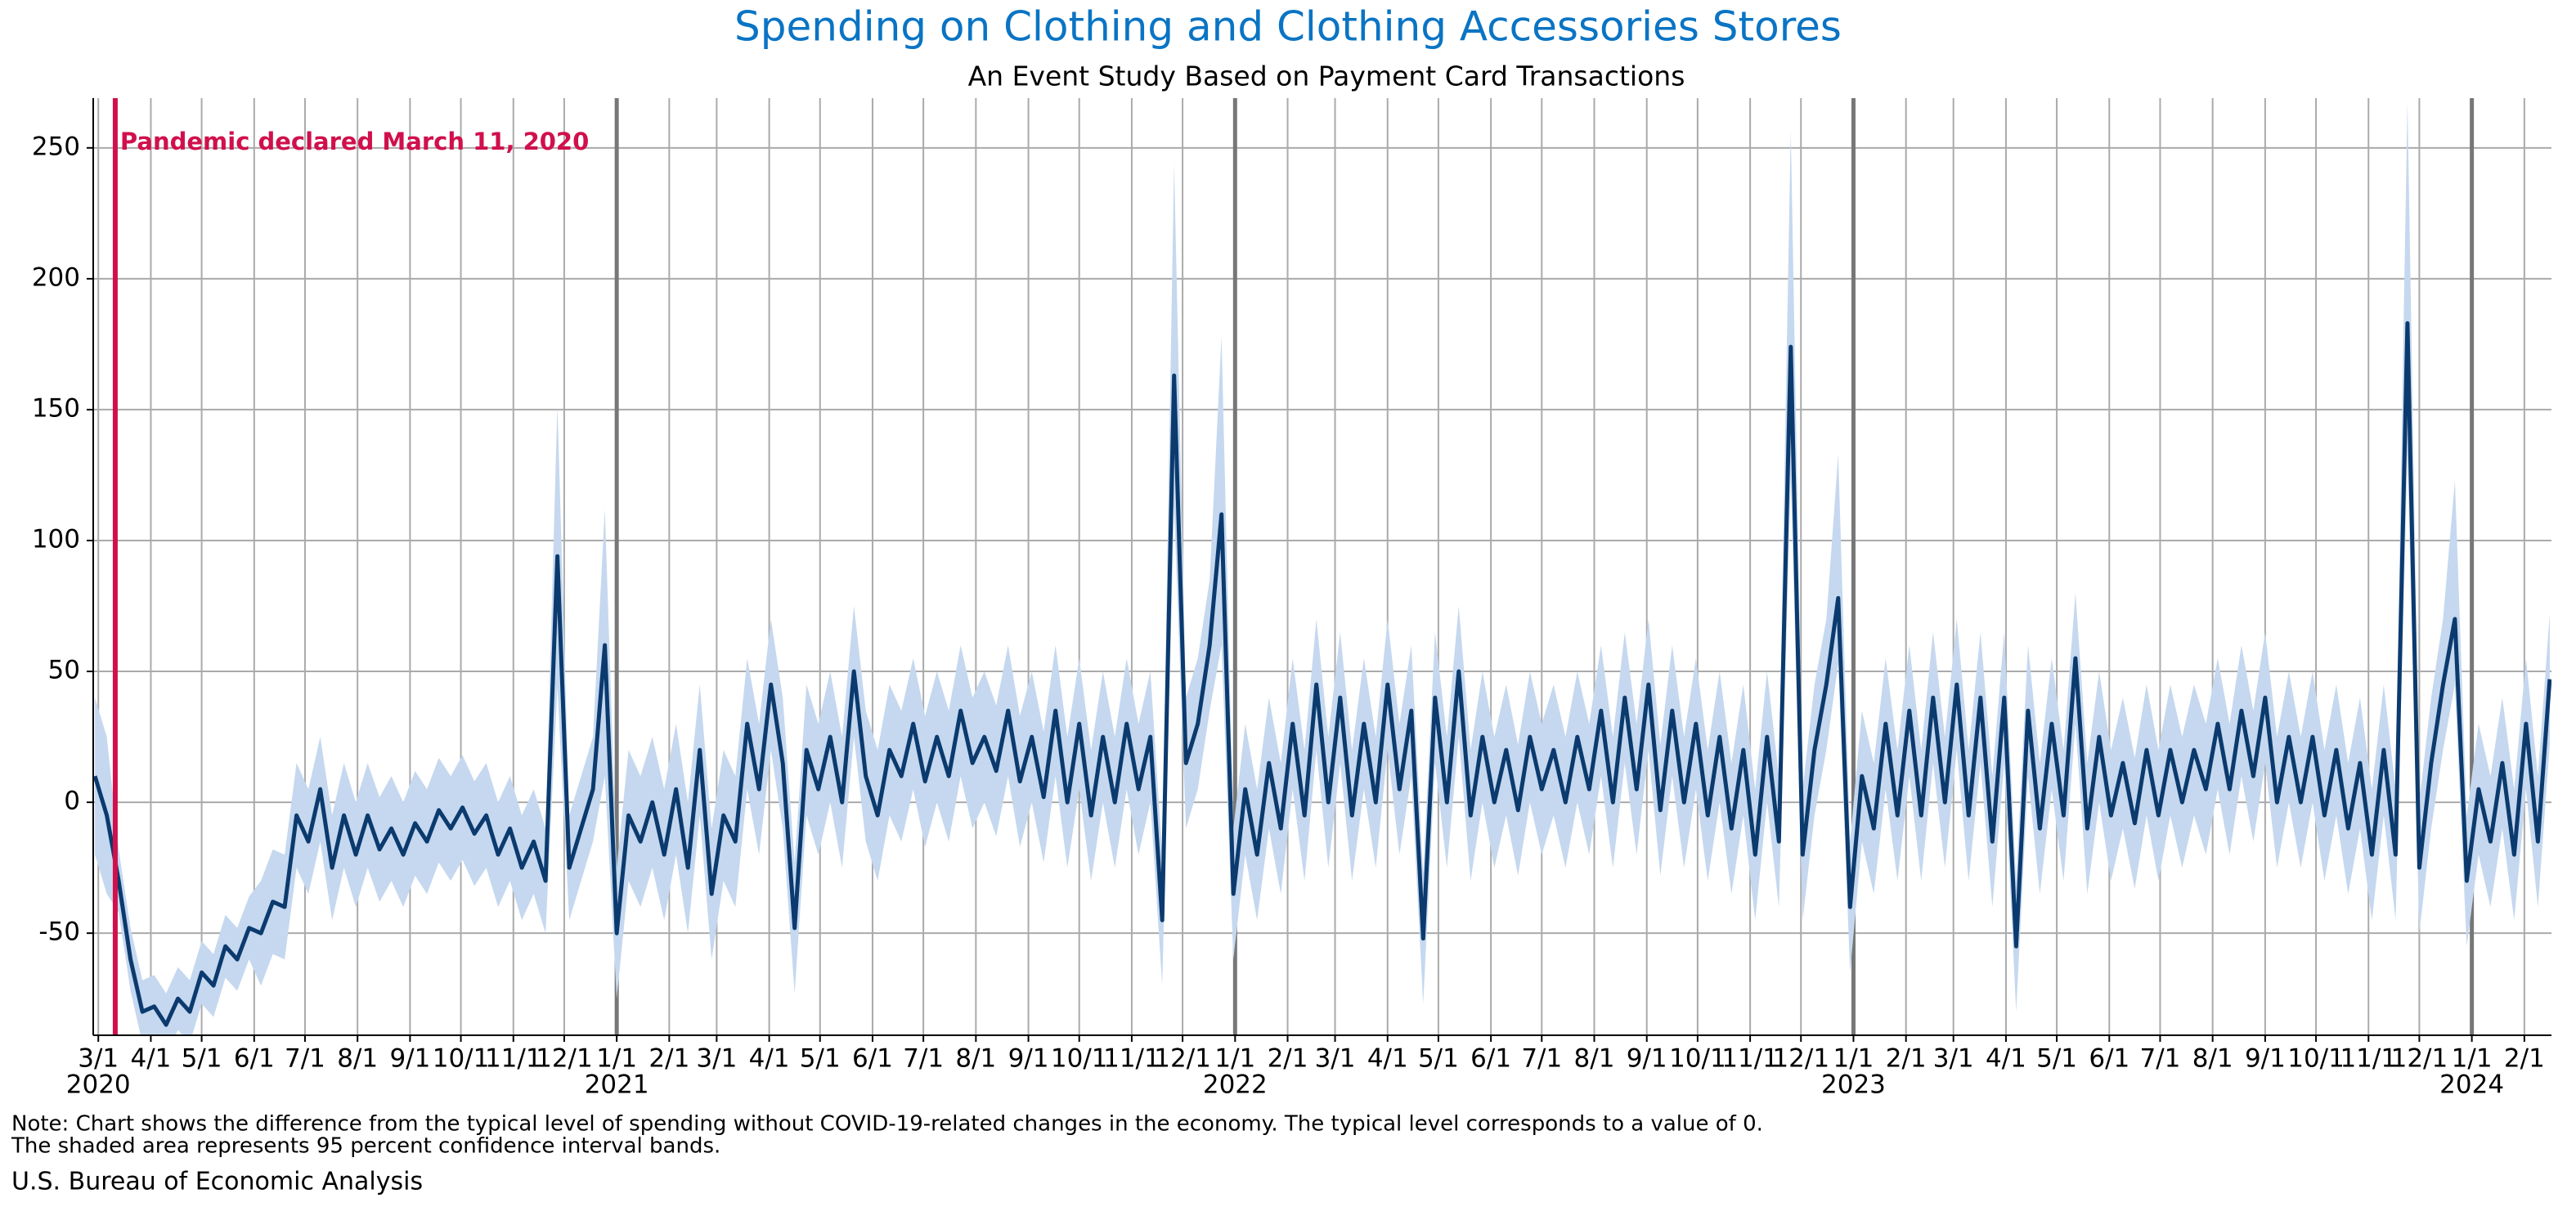 Image resolution: width=2576 pixels, height=1207 pixels. I want to click on source: U.S. Bureau of Economic Analysis, so click(217, 1182).